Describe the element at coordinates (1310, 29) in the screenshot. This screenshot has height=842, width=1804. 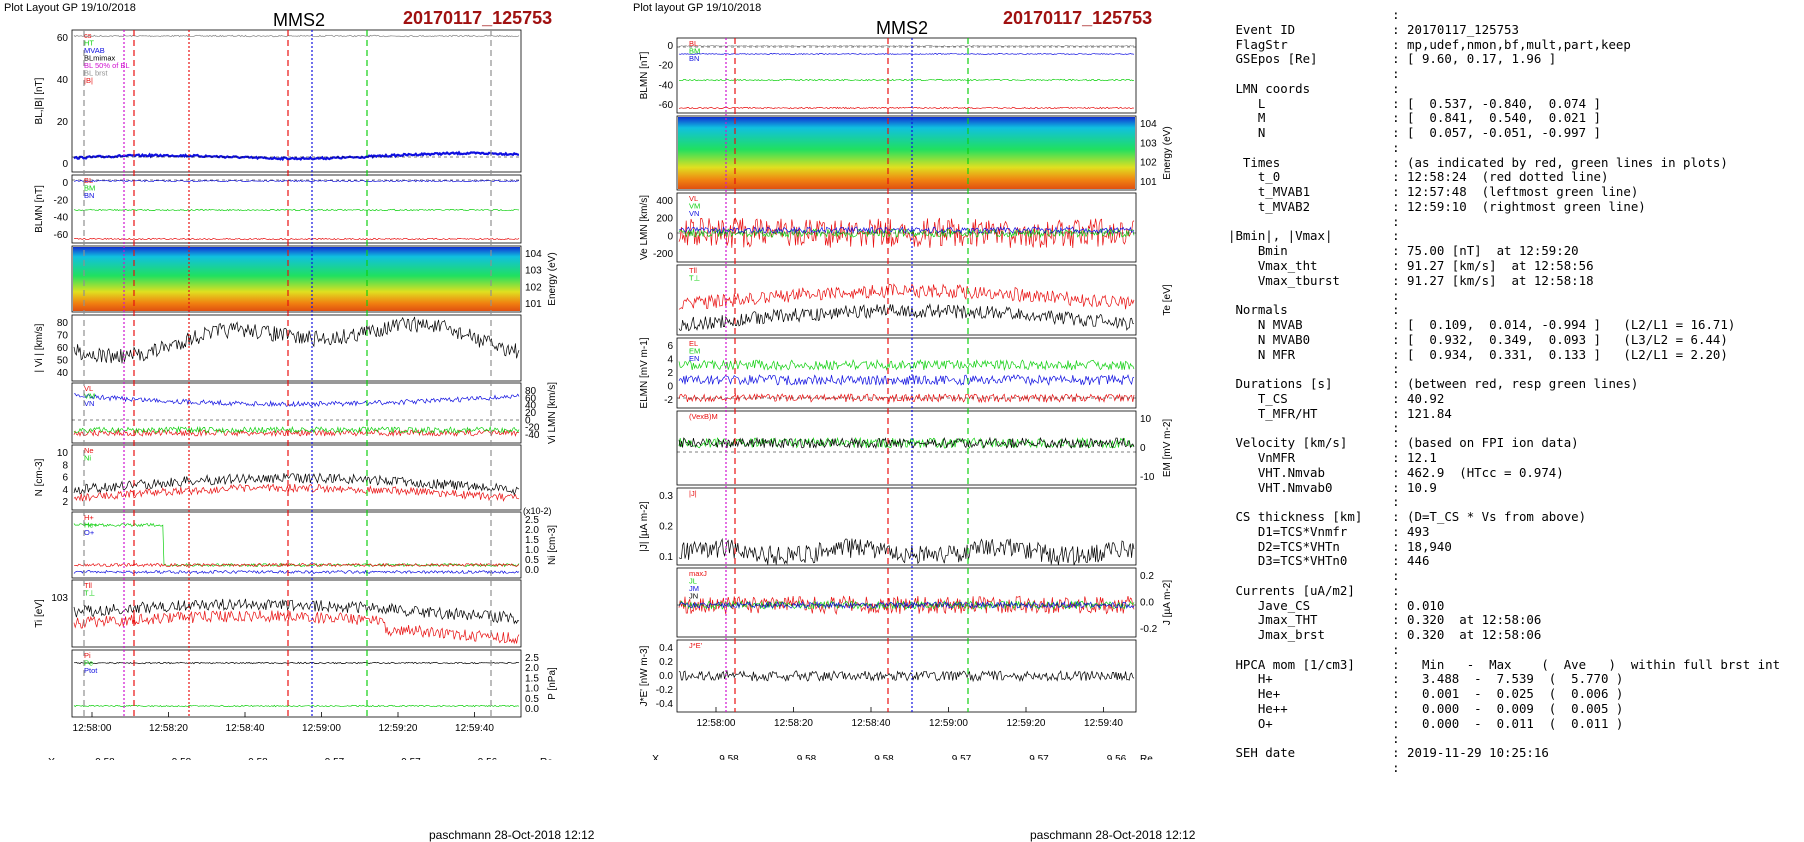
I see `summary-key: Event ID` at that location.